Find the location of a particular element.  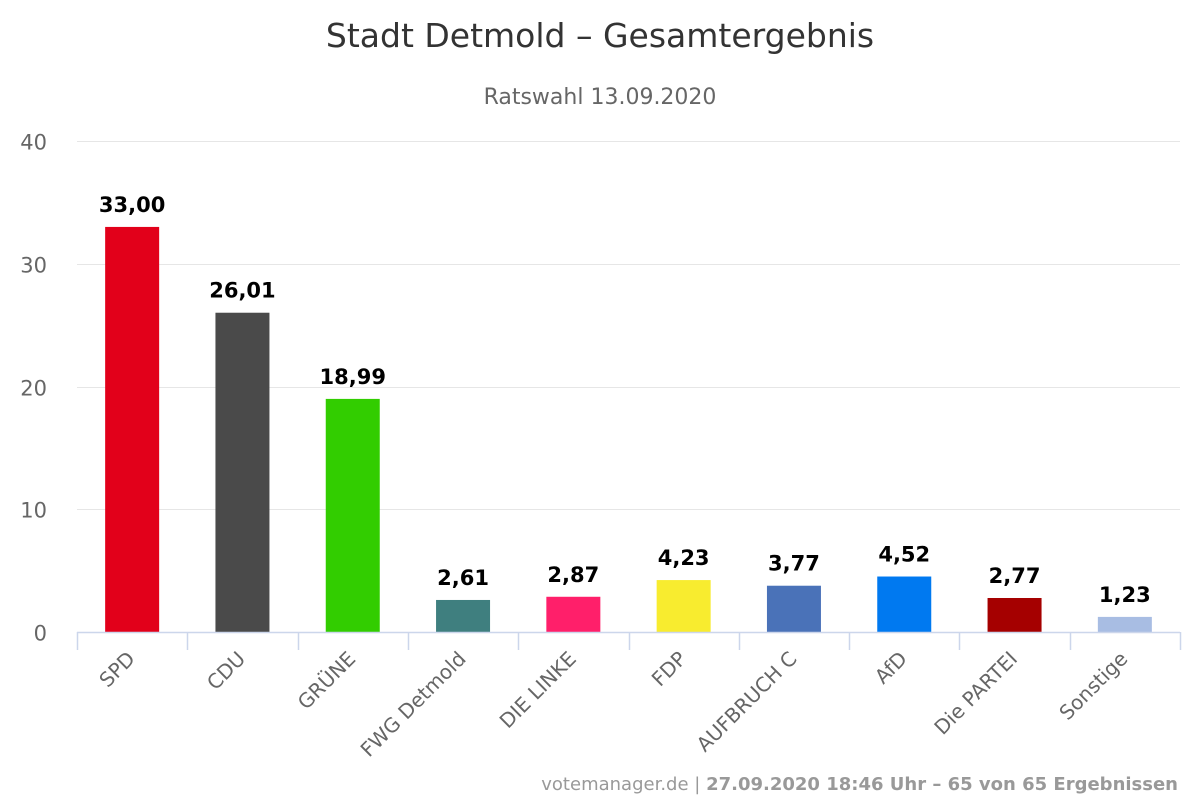

x-tick-label: AUFBRUCH C is located at coordinates (747, 702).